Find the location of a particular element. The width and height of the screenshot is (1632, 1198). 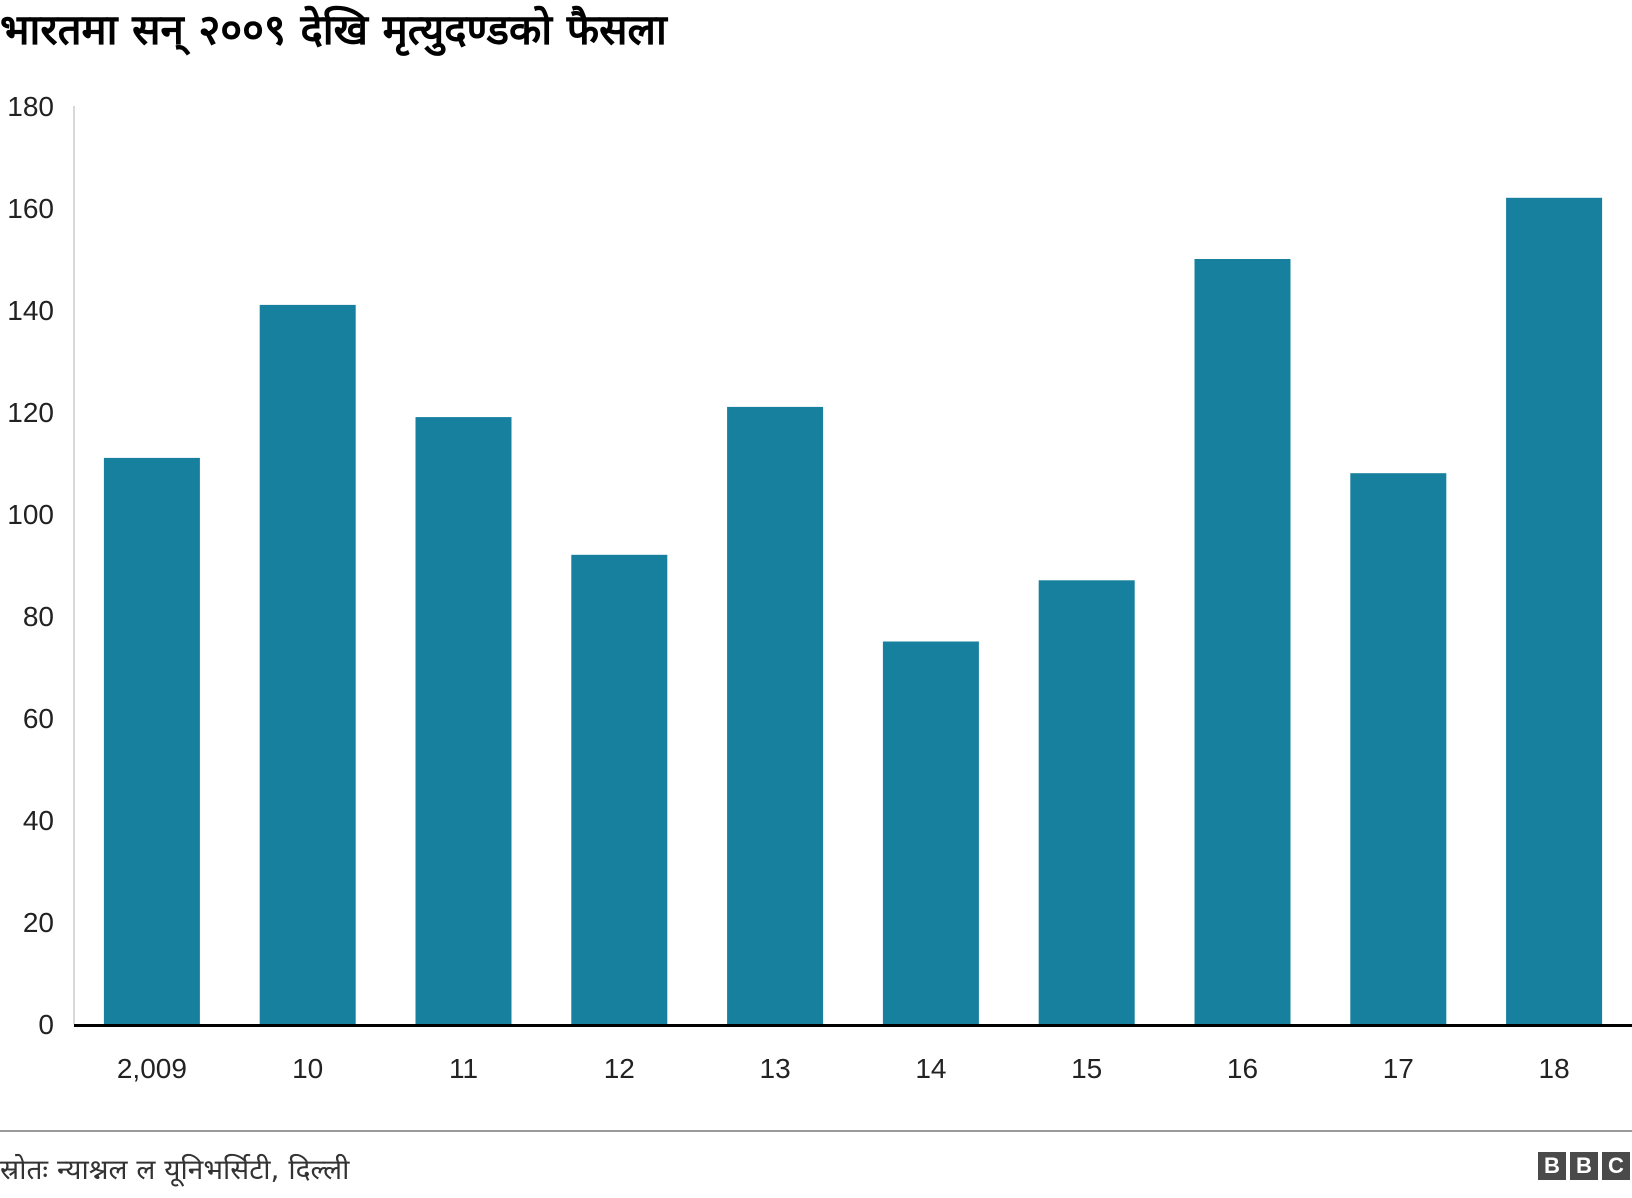

y-tick-label: 0 is located at coordinates (46, 1024).